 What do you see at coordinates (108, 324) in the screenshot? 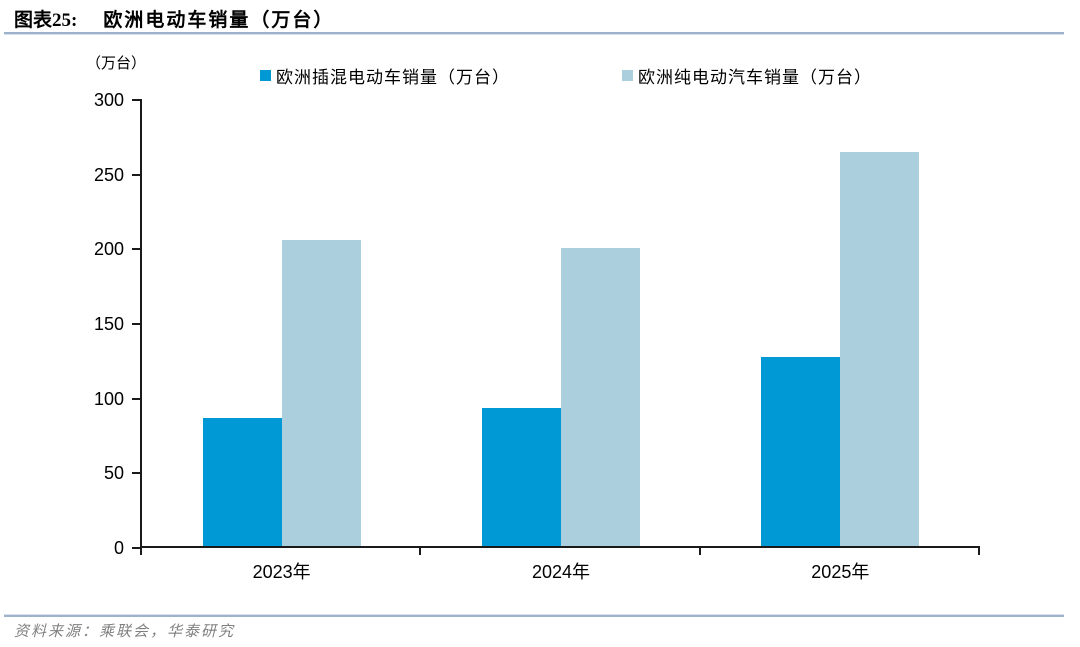
I see `y-tick-label-150: 150` at bounding box center [108, 324].